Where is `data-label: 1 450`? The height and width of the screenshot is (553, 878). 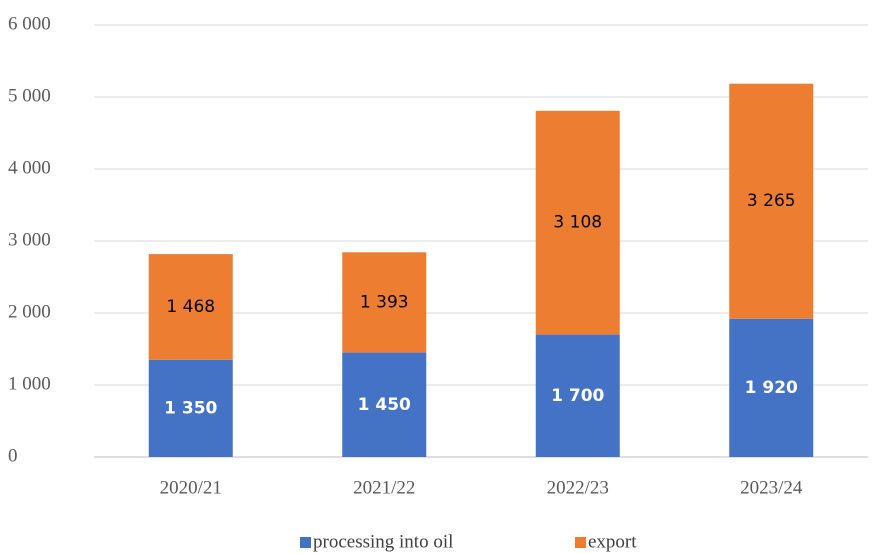 data-label: 1 450 is located at coordinates (384, 405).